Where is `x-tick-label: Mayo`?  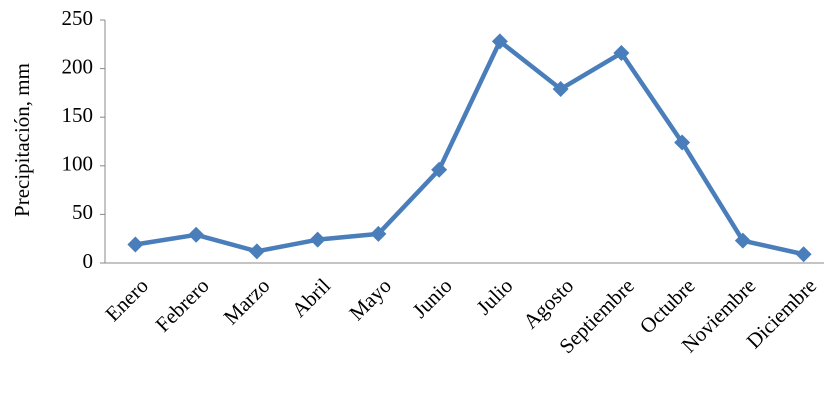 x-tick-label: Mayo is located at coordinates (370, 300).